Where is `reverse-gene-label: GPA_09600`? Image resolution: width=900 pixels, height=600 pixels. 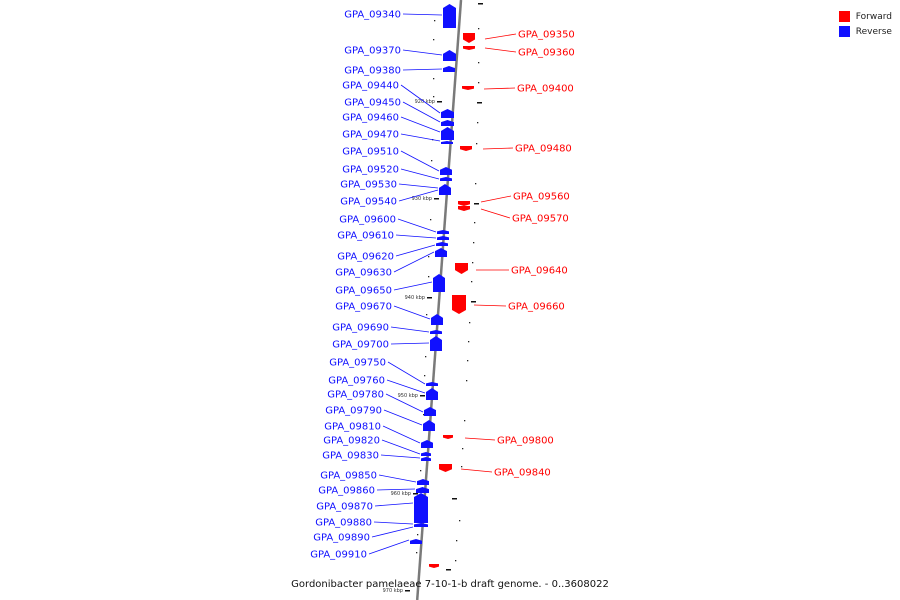 reverse-gene-label: GPA_09600 is located at coordinates (367, 220).